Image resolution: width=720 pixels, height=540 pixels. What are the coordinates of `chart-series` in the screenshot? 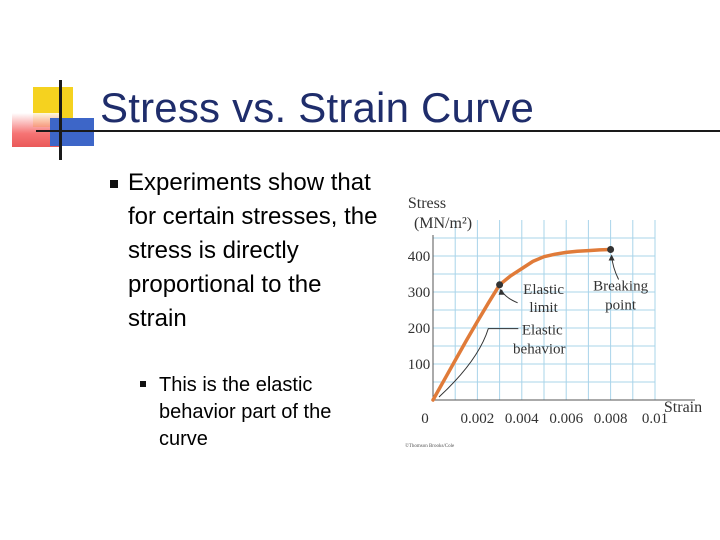 It's located at (522, 324).